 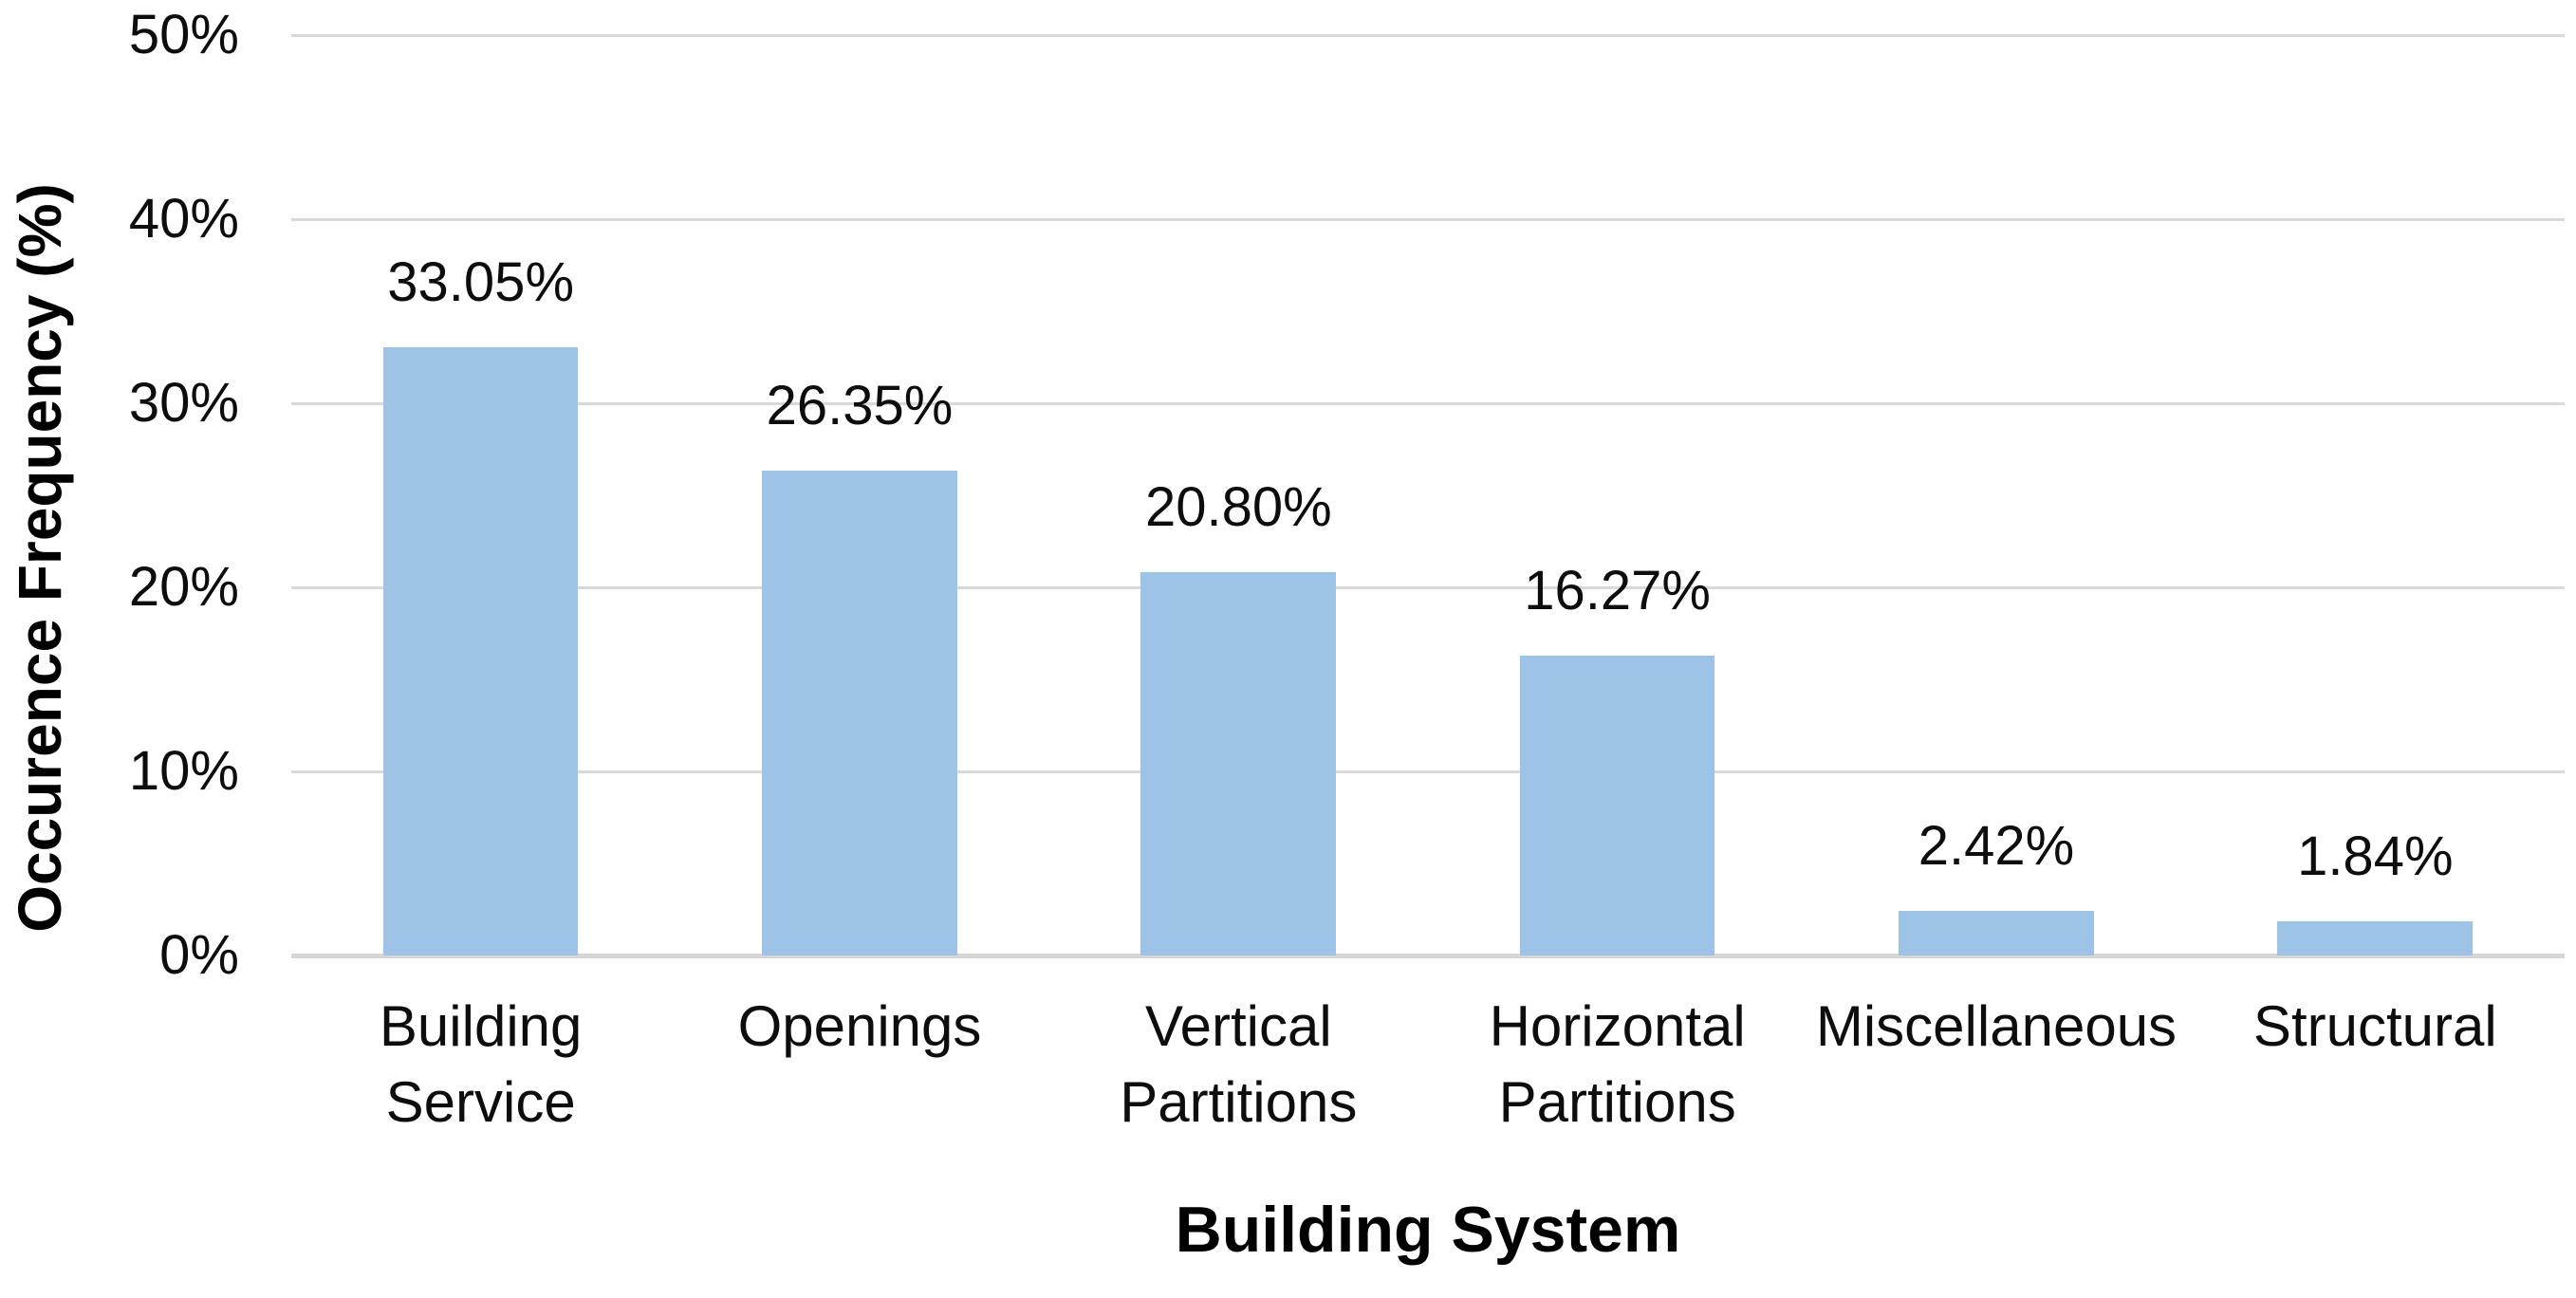 What do you see at coordinates (119, 495) in the screenshot?
I see `y-axis-ticks: 0% 10% 20% 30% 40% 50%` at bounding box center [119, 495].